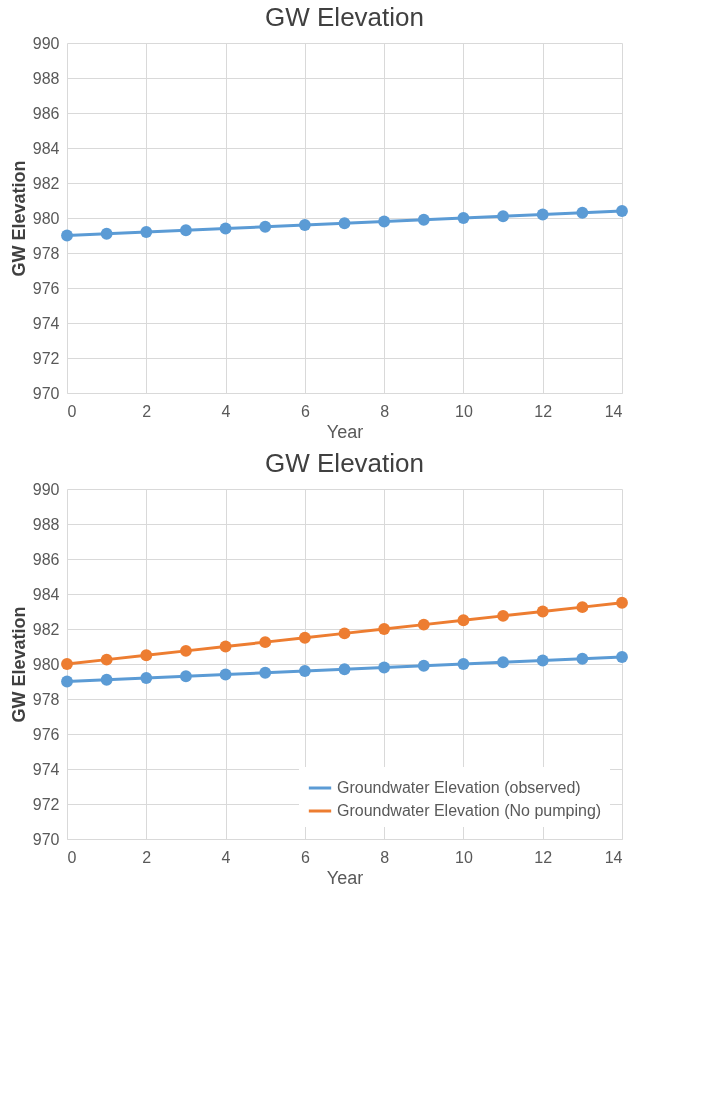 The image size is (716, 1105). What do you see at coordinates (459, 787) in the screenshot?
I see `legend-label: Groundwater Elevation (observed)` at bounding box center [459, 787].